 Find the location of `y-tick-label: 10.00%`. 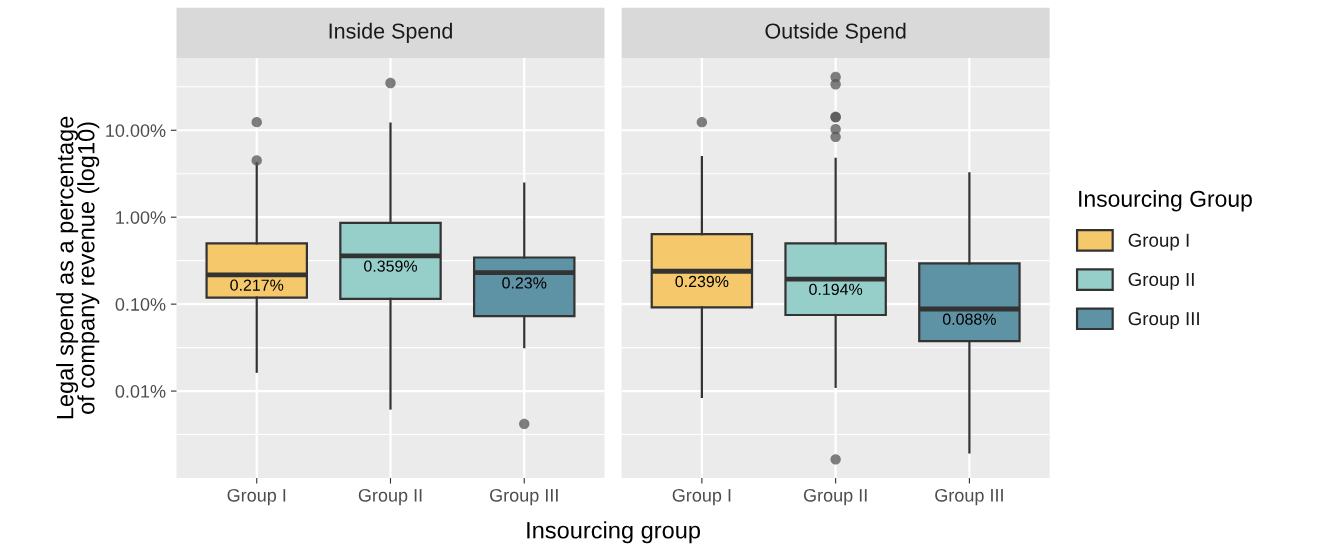

y-tick-label: 10.00% is located at coordinates (136, 130).